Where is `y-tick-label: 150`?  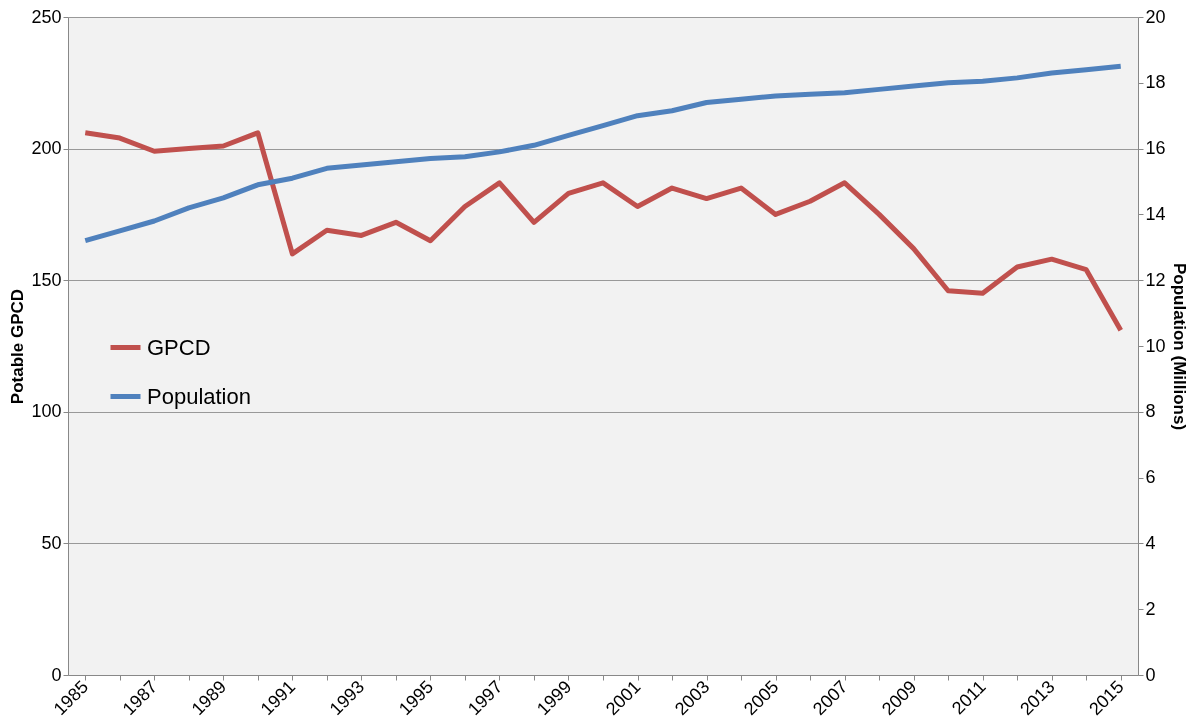
y-tick-label: 150 is located at coordinates (46, 279).